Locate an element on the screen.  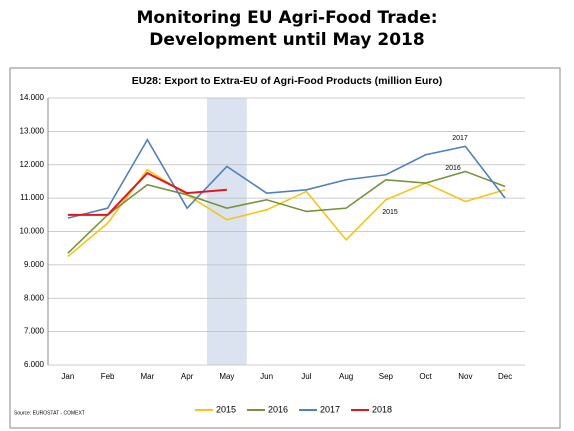
y-tick-label: 10.000 is located at coordinates (32, 231).